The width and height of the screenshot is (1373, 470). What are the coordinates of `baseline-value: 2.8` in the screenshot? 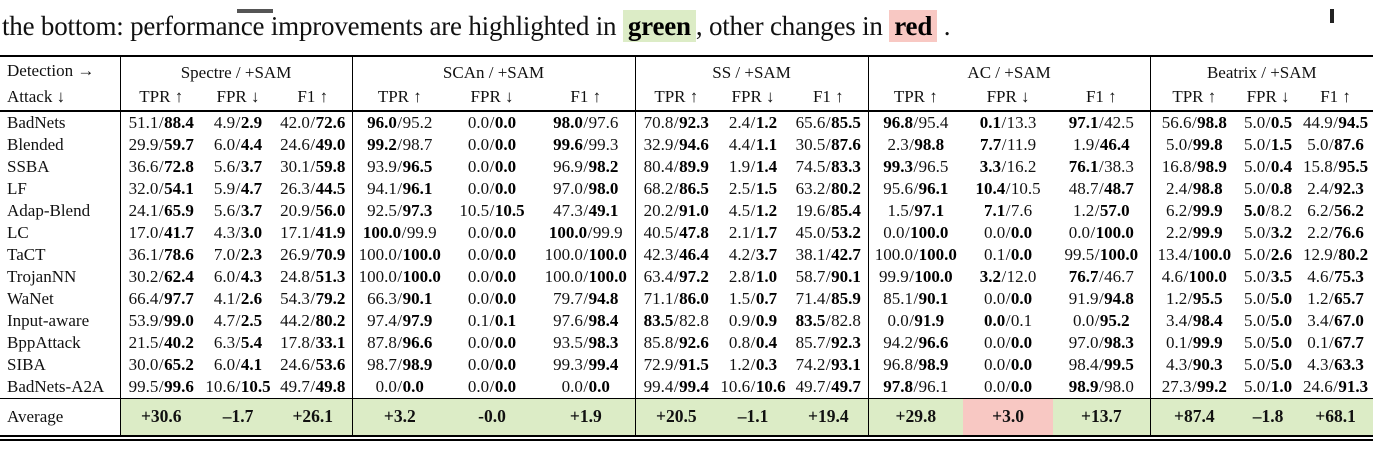 It's located at (739, 276).